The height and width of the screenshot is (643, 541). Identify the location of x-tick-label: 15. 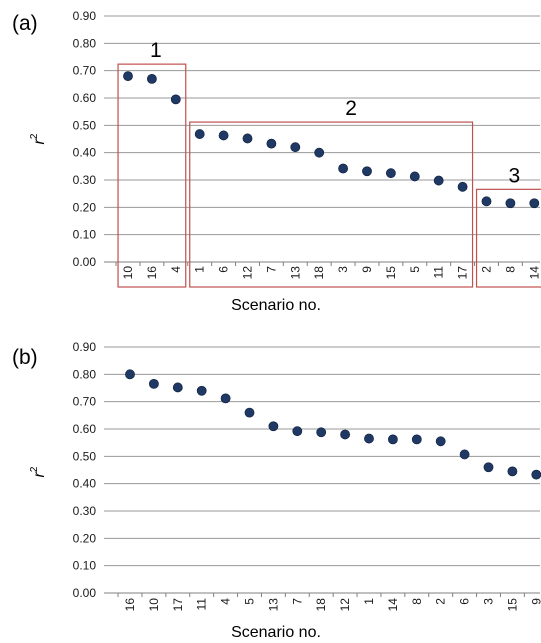
(391, 273).